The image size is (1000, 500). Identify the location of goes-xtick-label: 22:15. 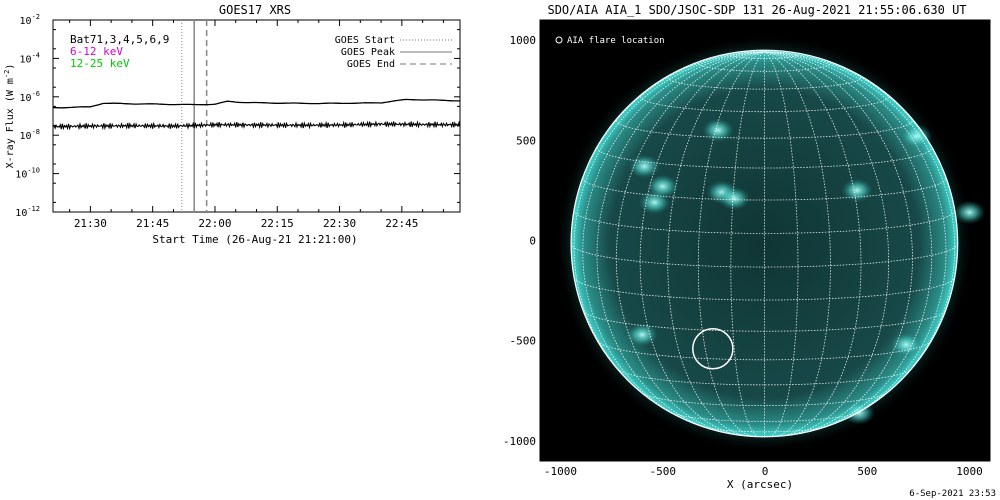
(277, 223).